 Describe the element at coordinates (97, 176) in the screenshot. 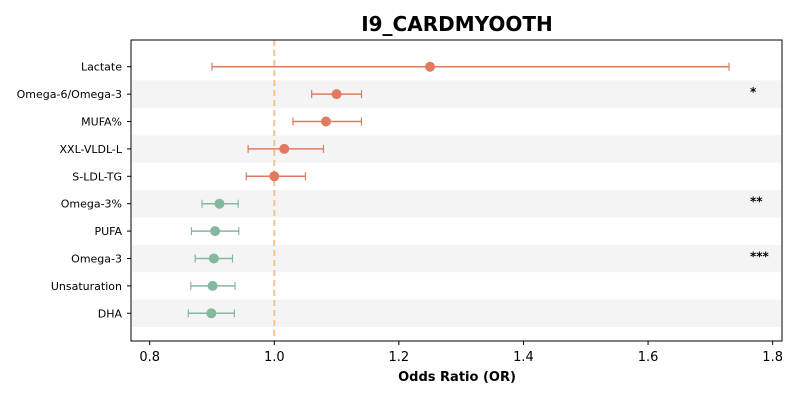

I see `category-label: S-LDL-TG` at that location.